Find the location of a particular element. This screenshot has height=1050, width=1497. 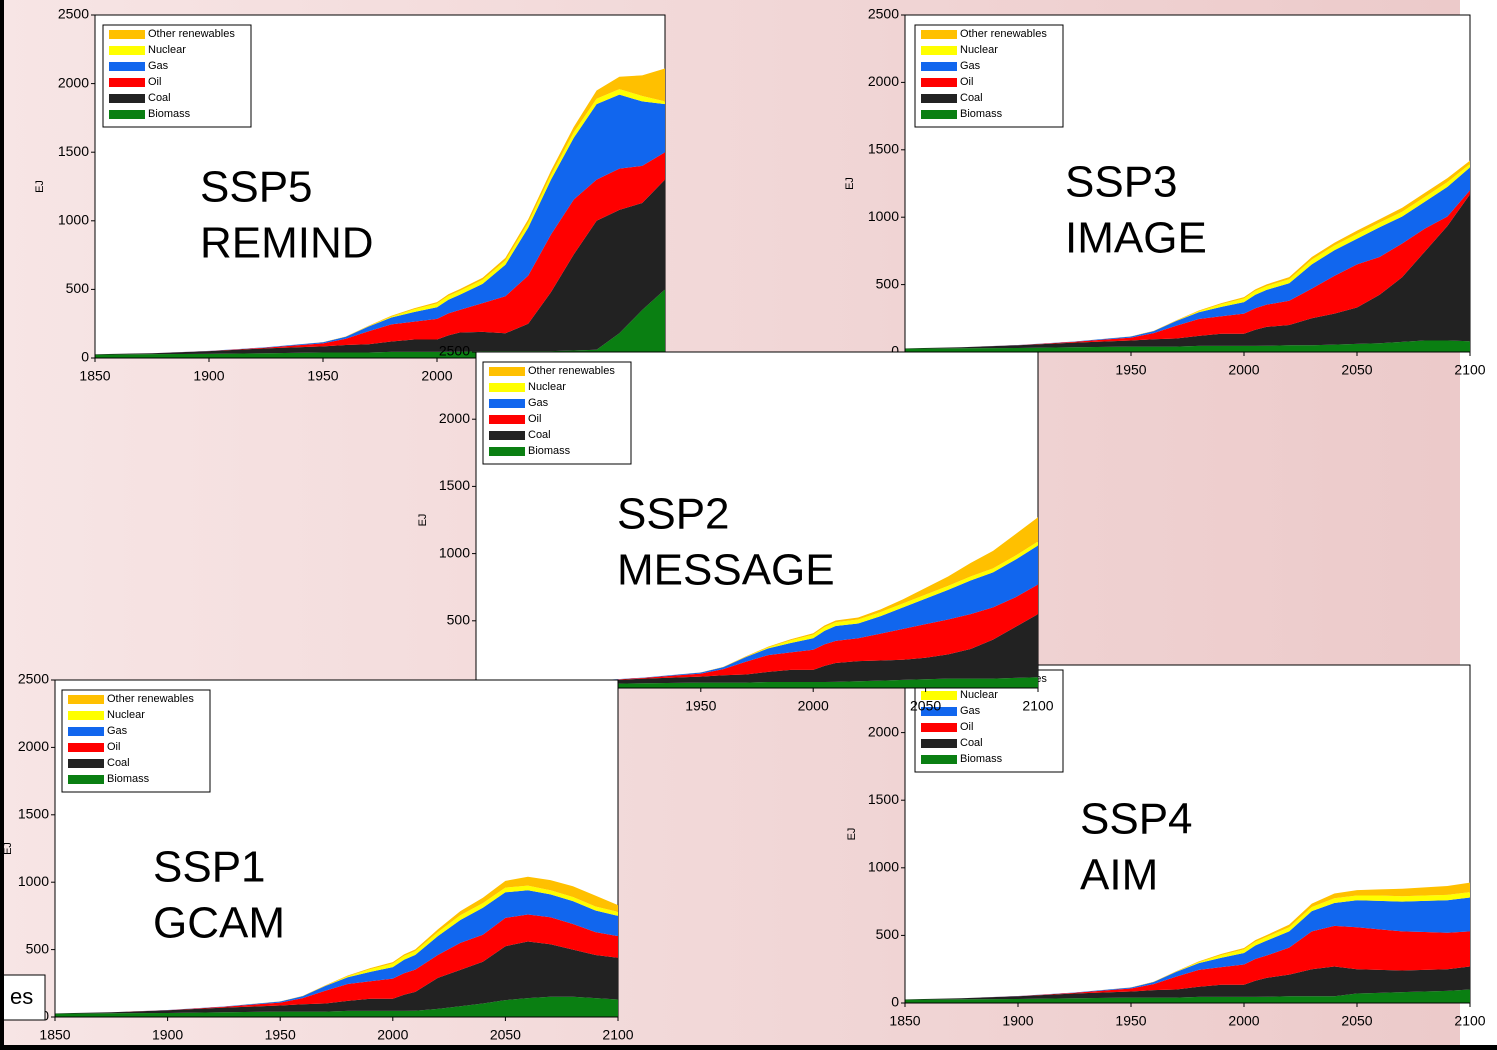

scenario-label: SSP3 is located at coordinates (1121, 182).